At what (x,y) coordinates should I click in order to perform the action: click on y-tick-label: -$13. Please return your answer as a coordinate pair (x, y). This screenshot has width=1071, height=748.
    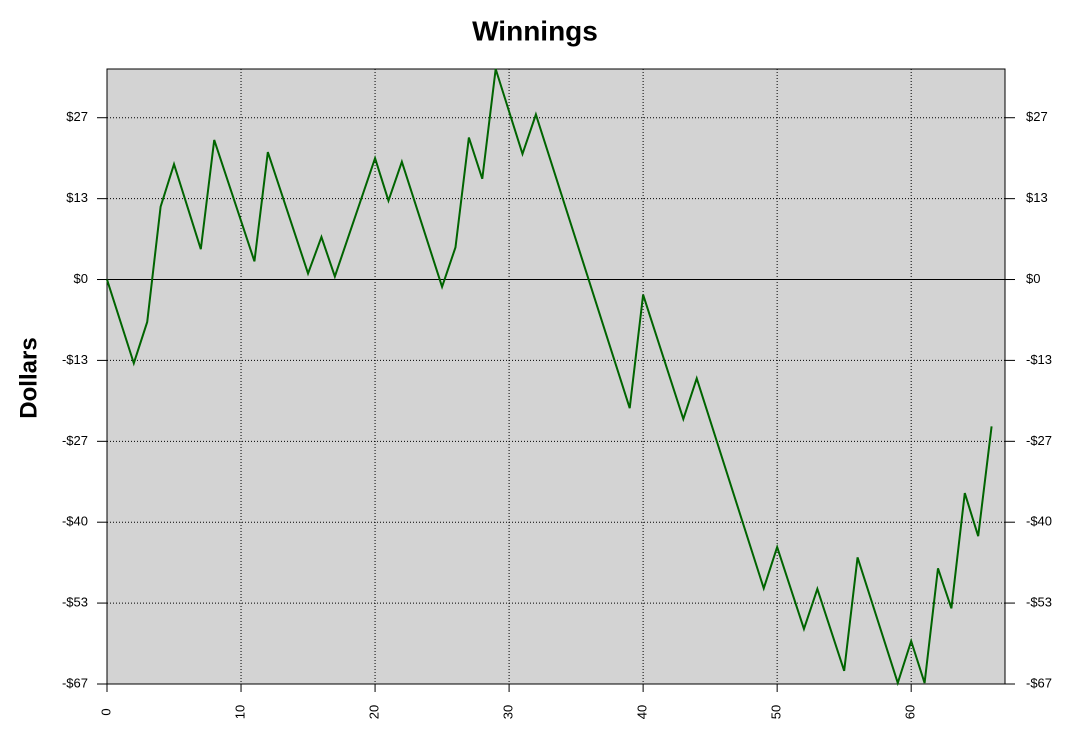
    Looking at the image, I should click on (75, 359).